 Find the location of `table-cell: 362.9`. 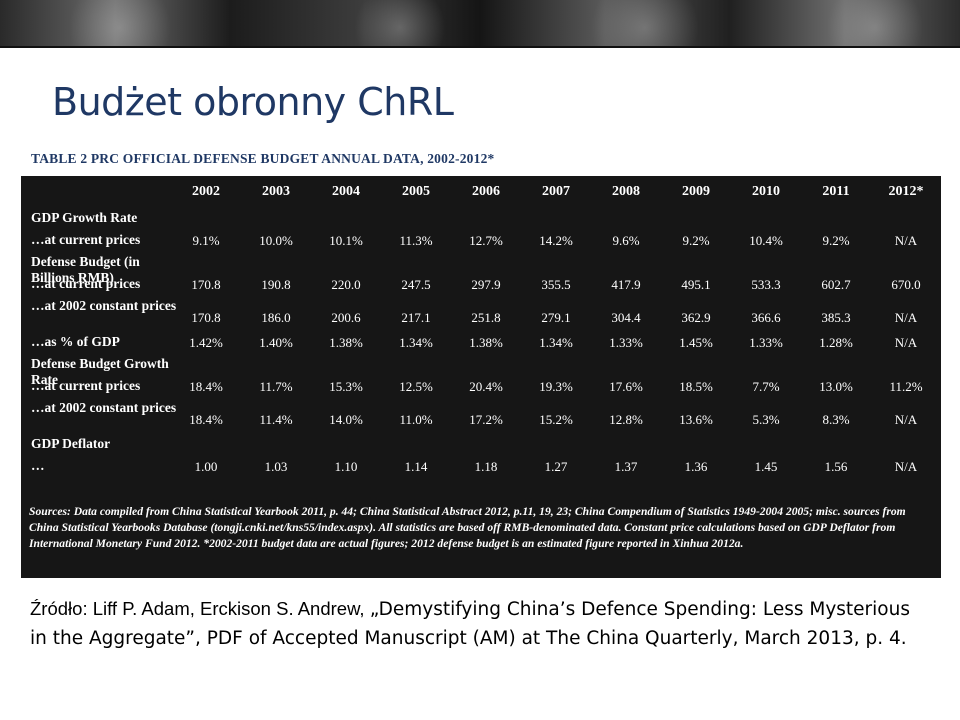

table-cell: 362.9 is located at coordinates (696, 317).